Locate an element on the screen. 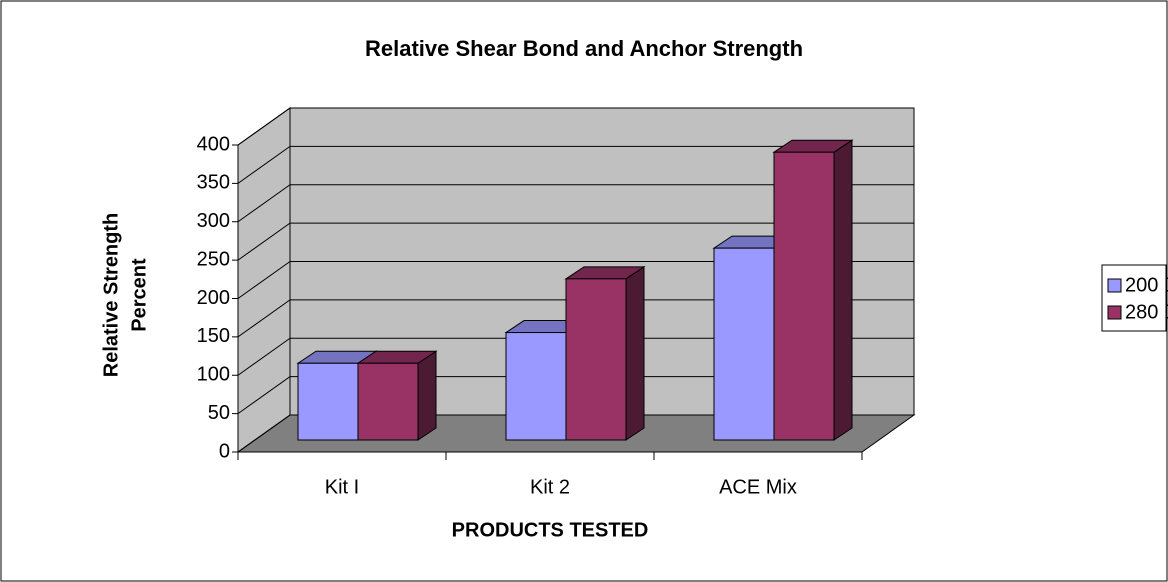  y-axis-title-line: Percent is located at coordinates (139, 295).